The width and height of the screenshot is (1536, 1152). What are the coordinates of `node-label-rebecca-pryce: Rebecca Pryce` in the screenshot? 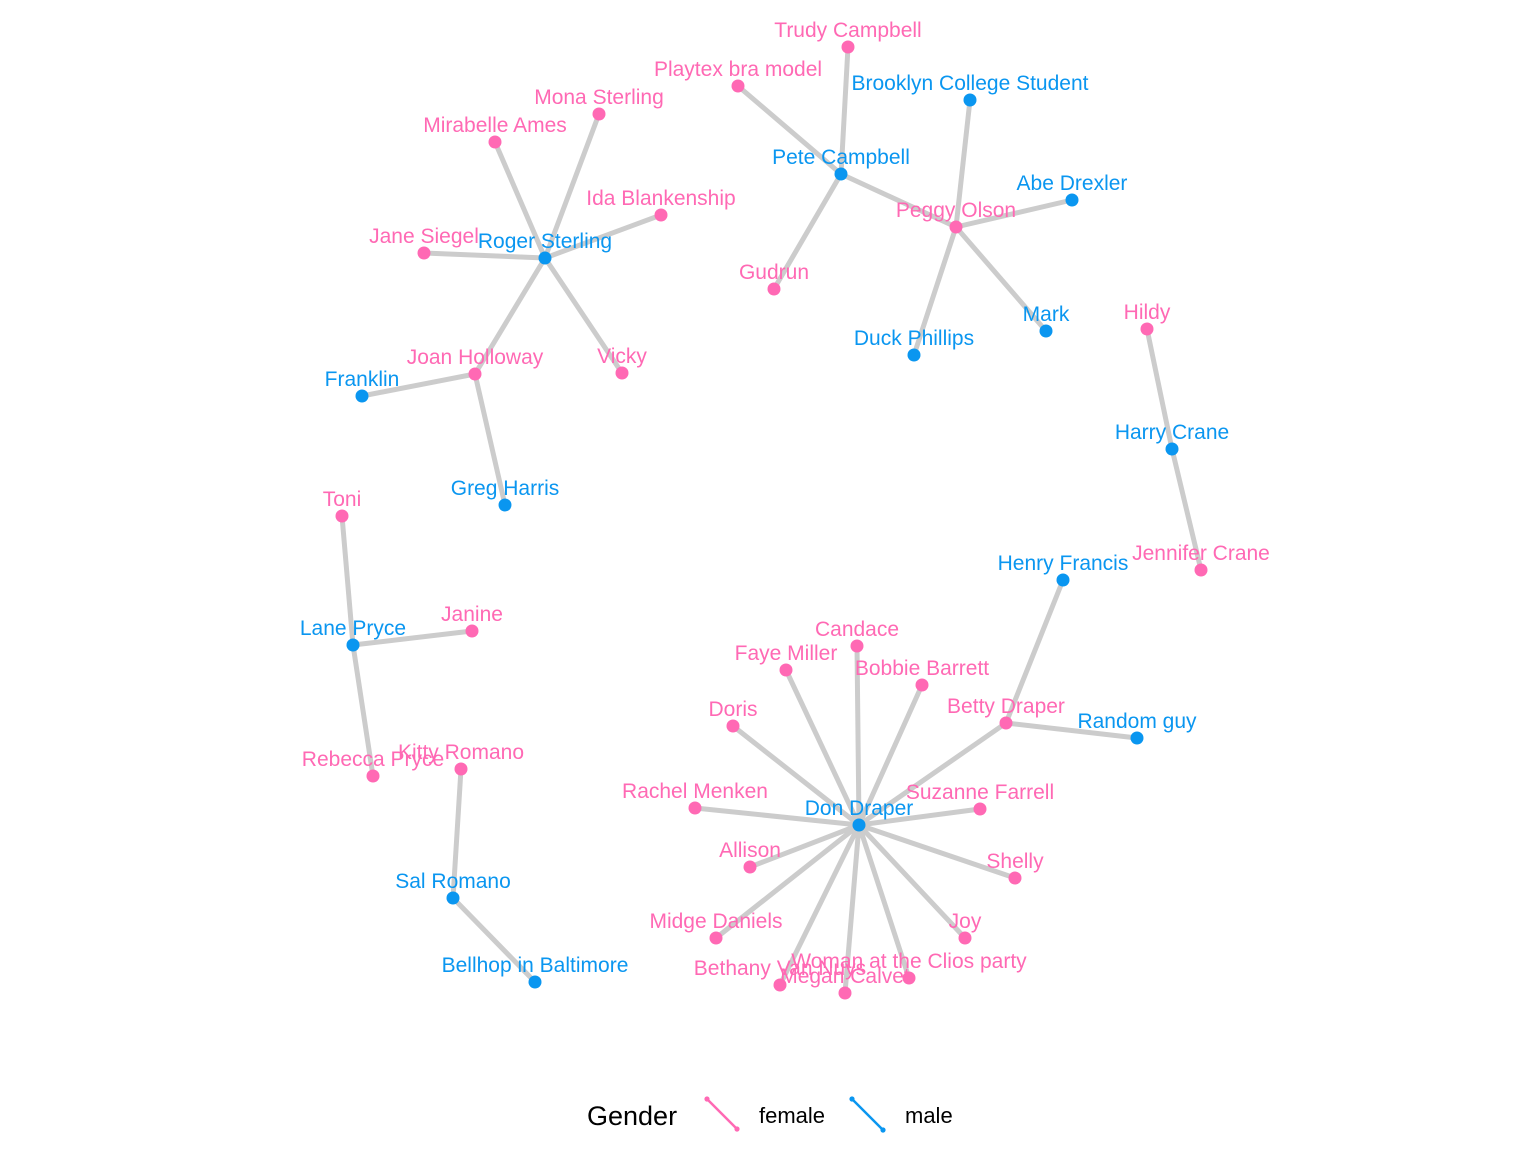 It's located at (373, 759).